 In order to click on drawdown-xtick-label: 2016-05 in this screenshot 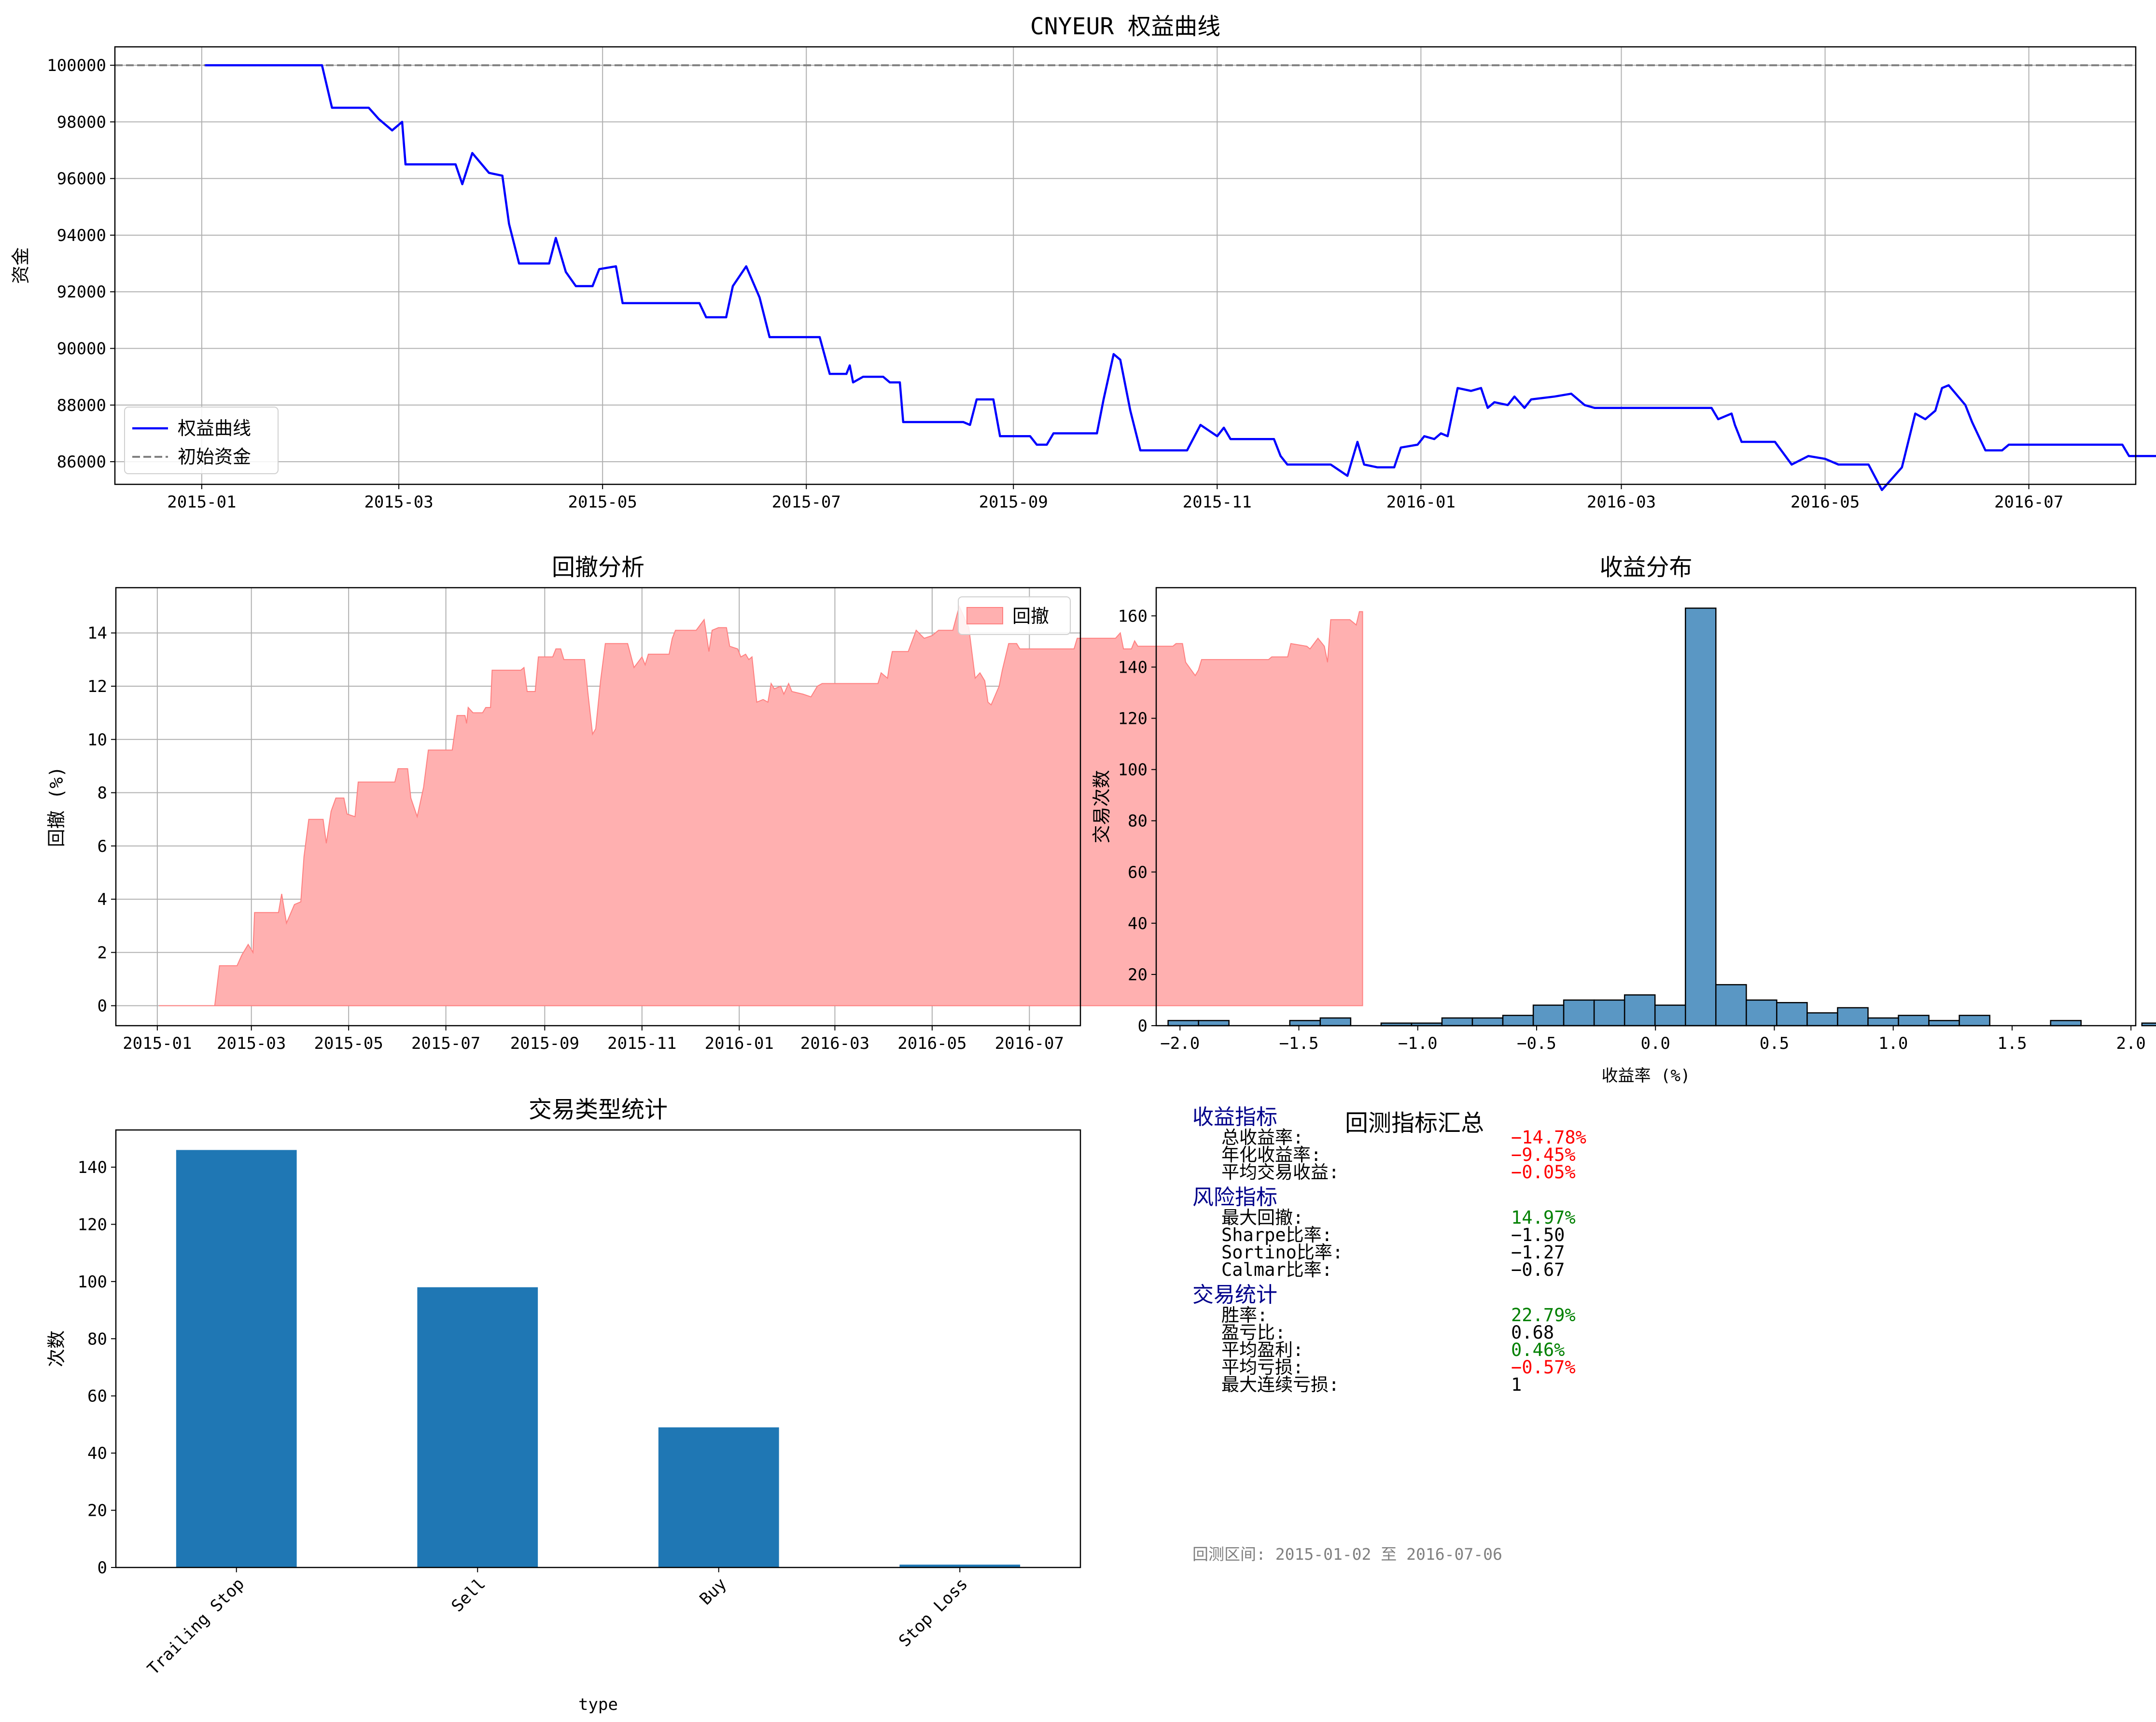, I will do `click(932, 1043)`.